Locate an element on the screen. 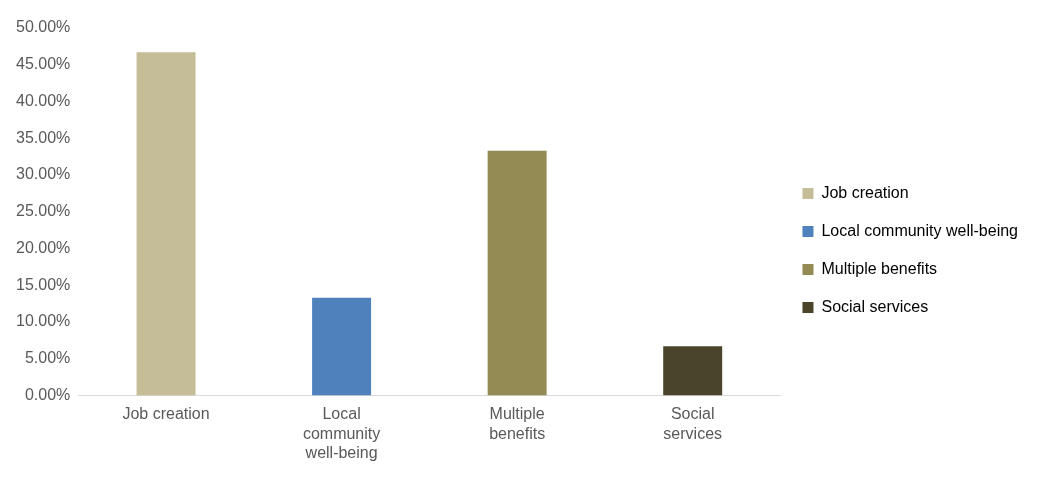 This screenshot has height=488, width=1050. legend-label: Local community well-being is located at coordinates (919, 230).